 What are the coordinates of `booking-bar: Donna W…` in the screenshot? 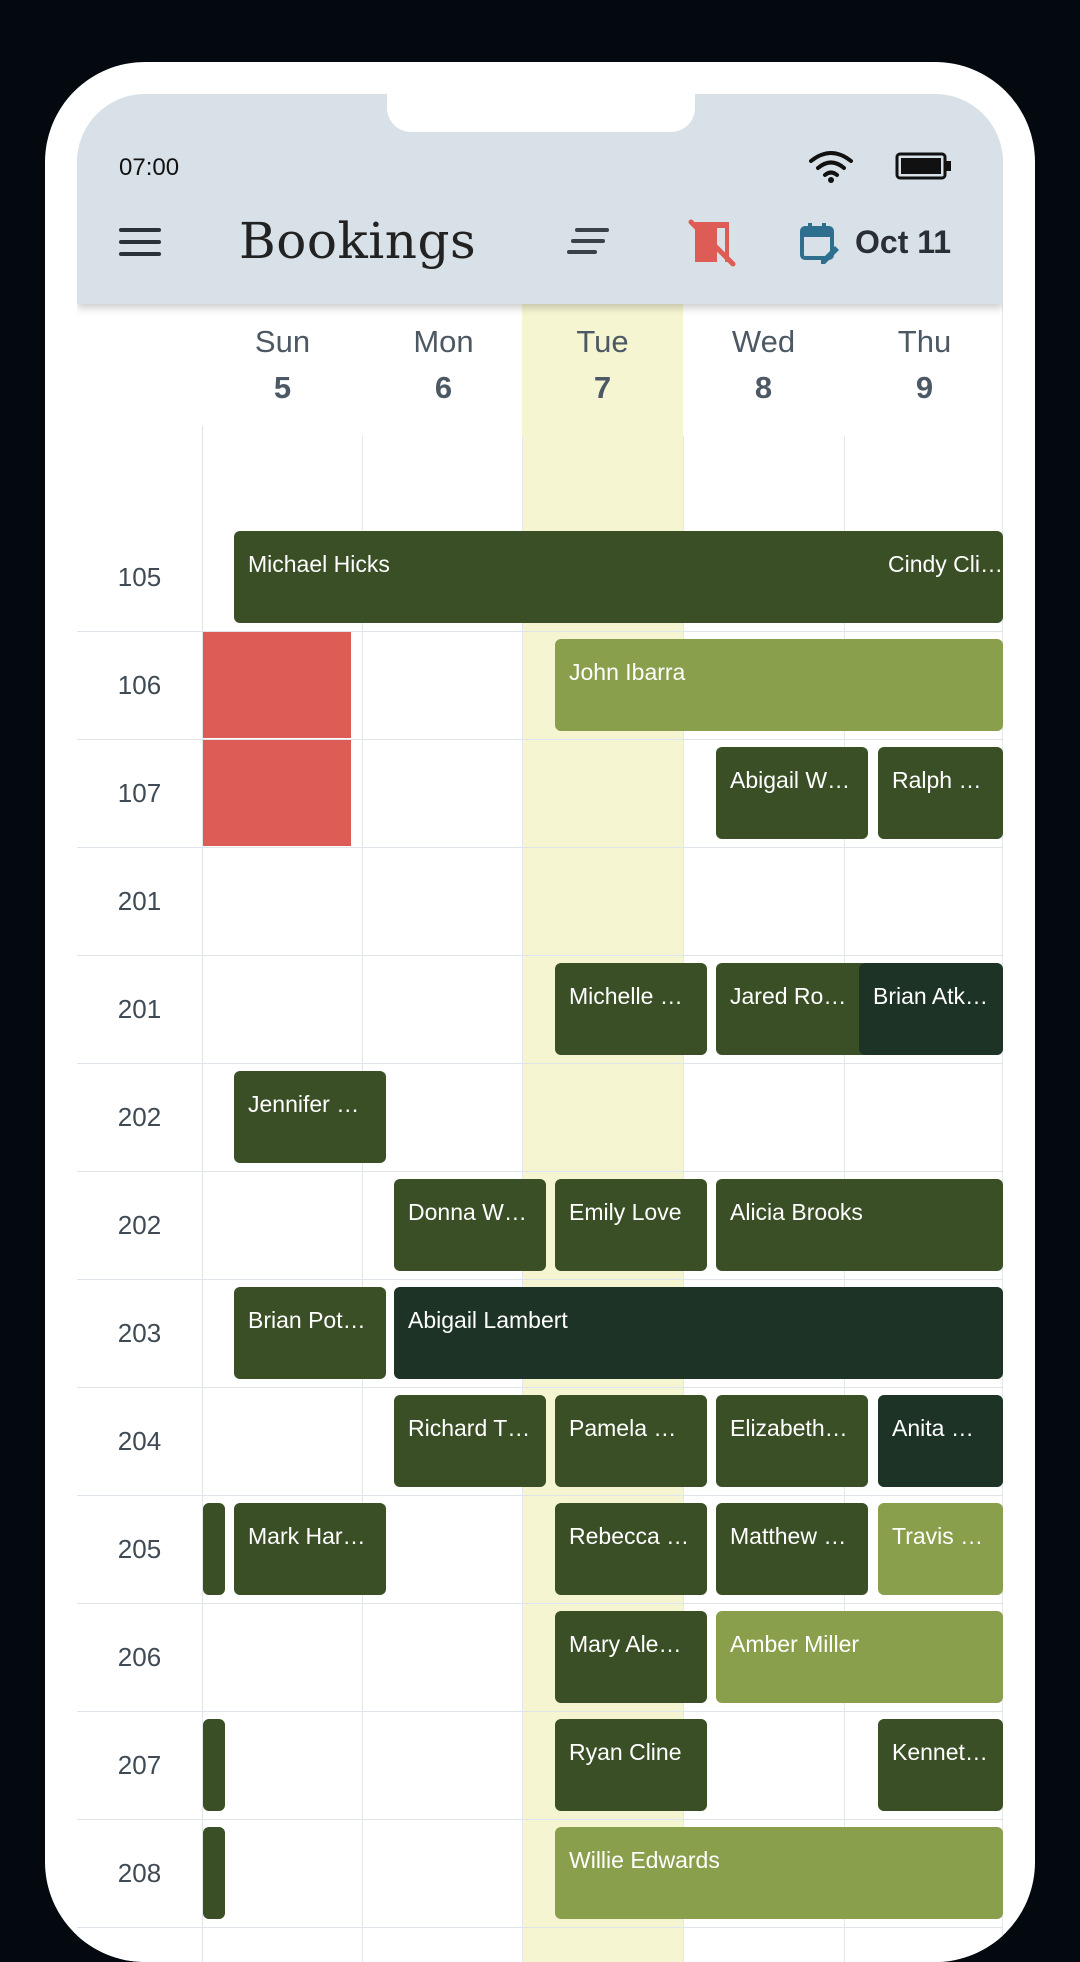 It's located at (470, 1225).